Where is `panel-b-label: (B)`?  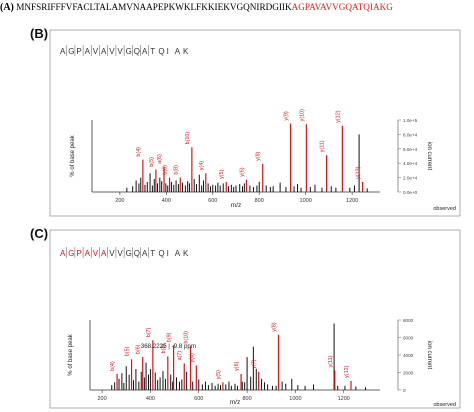 panel-b-label: (B) is located at coordinates (39, 33).